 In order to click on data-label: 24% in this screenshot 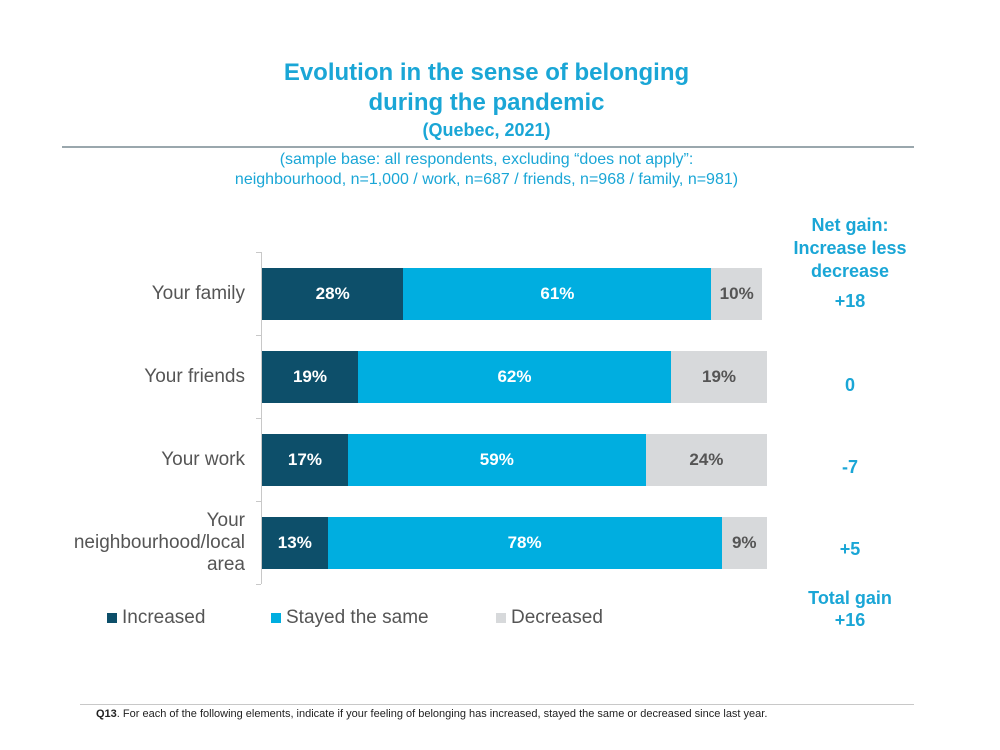, I will do `click(706, 459)`.